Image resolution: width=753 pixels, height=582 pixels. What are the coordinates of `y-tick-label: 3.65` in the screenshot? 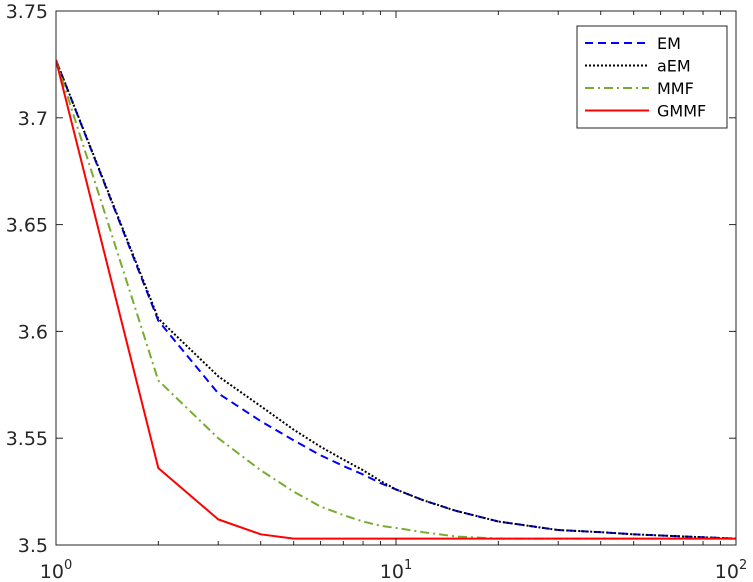 It's located at (27, 226).